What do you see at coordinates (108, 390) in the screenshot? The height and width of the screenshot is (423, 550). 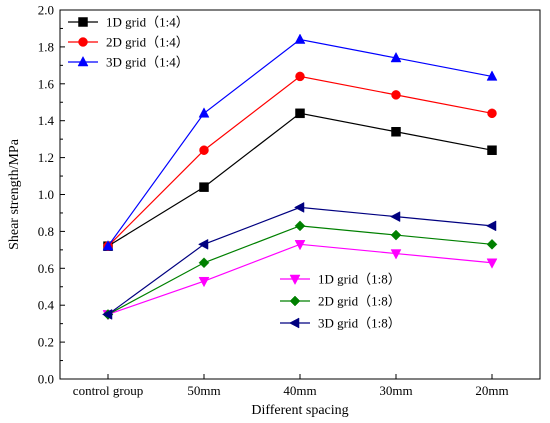 I see `x-tick-label: control group` at bounding box center [108, 390].